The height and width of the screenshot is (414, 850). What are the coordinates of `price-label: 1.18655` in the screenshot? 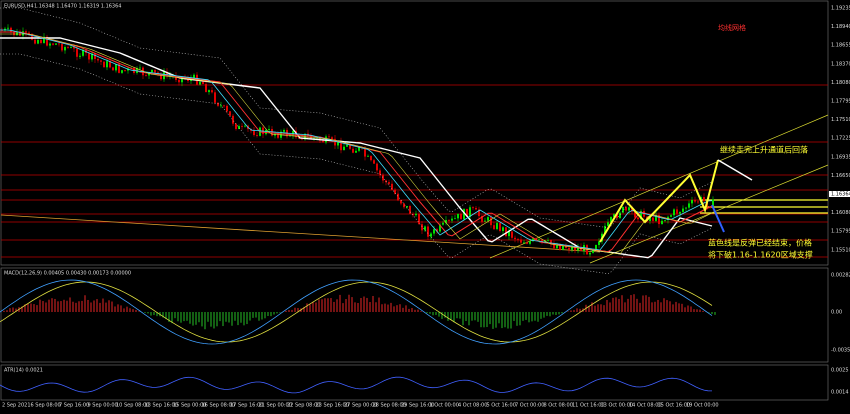 It's located at (840, 46).